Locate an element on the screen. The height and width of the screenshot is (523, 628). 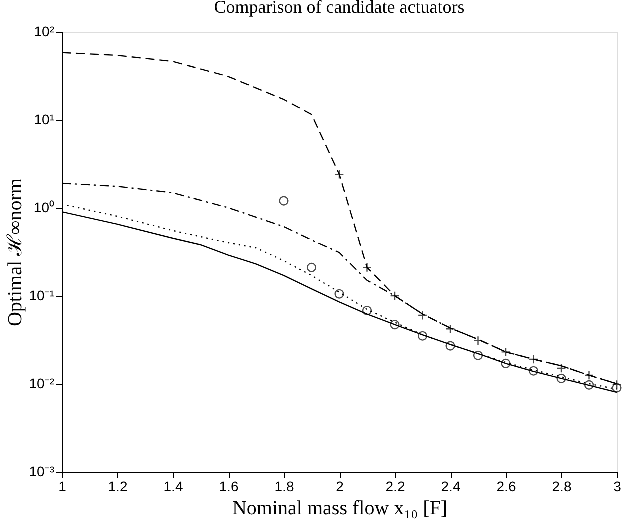
y-tick-label: 10² is located at coordinates (44, 32).